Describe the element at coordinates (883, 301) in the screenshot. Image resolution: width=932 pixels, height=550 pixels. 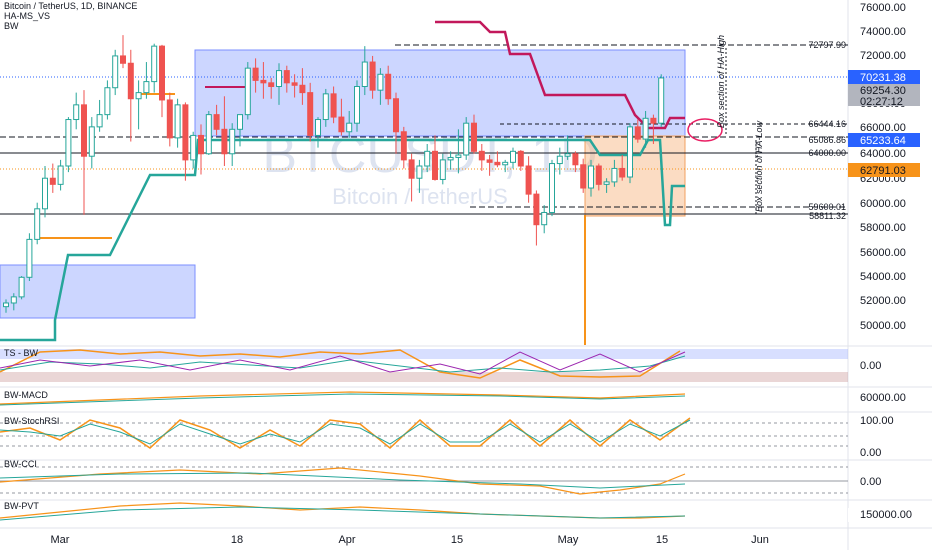
I see `y-tick: 52000.00` at that location.